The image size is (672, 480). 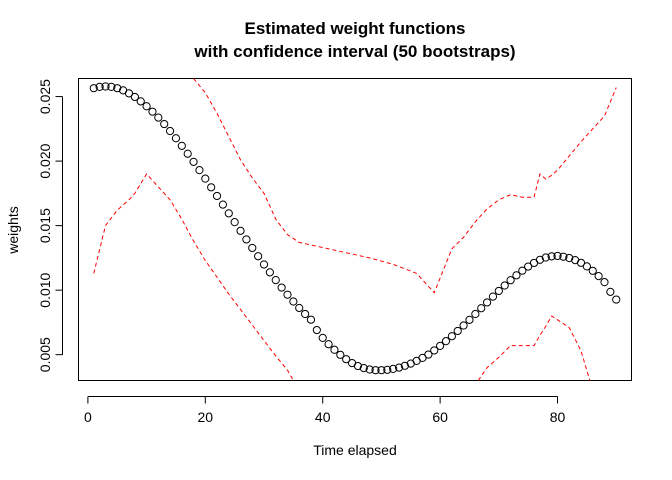 I want to click on x-tick-label: 40, so click(x=323, y=417).